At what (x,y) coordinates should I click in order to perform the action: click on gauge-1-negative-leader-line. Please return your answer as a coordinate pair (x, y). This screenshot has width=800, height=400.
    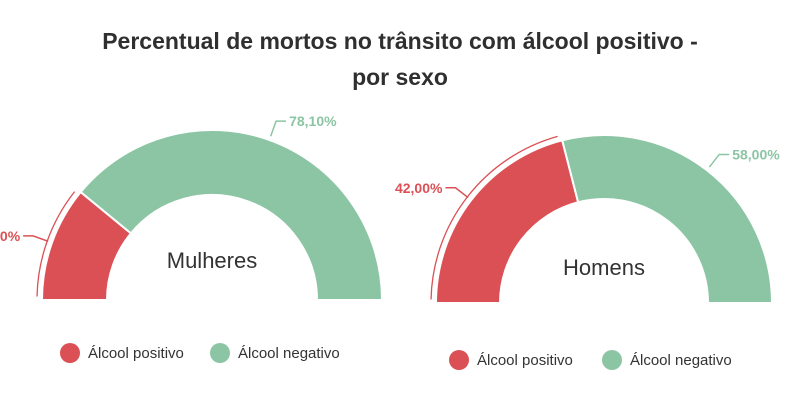
    Looking at the image, I should click on (278, 128).